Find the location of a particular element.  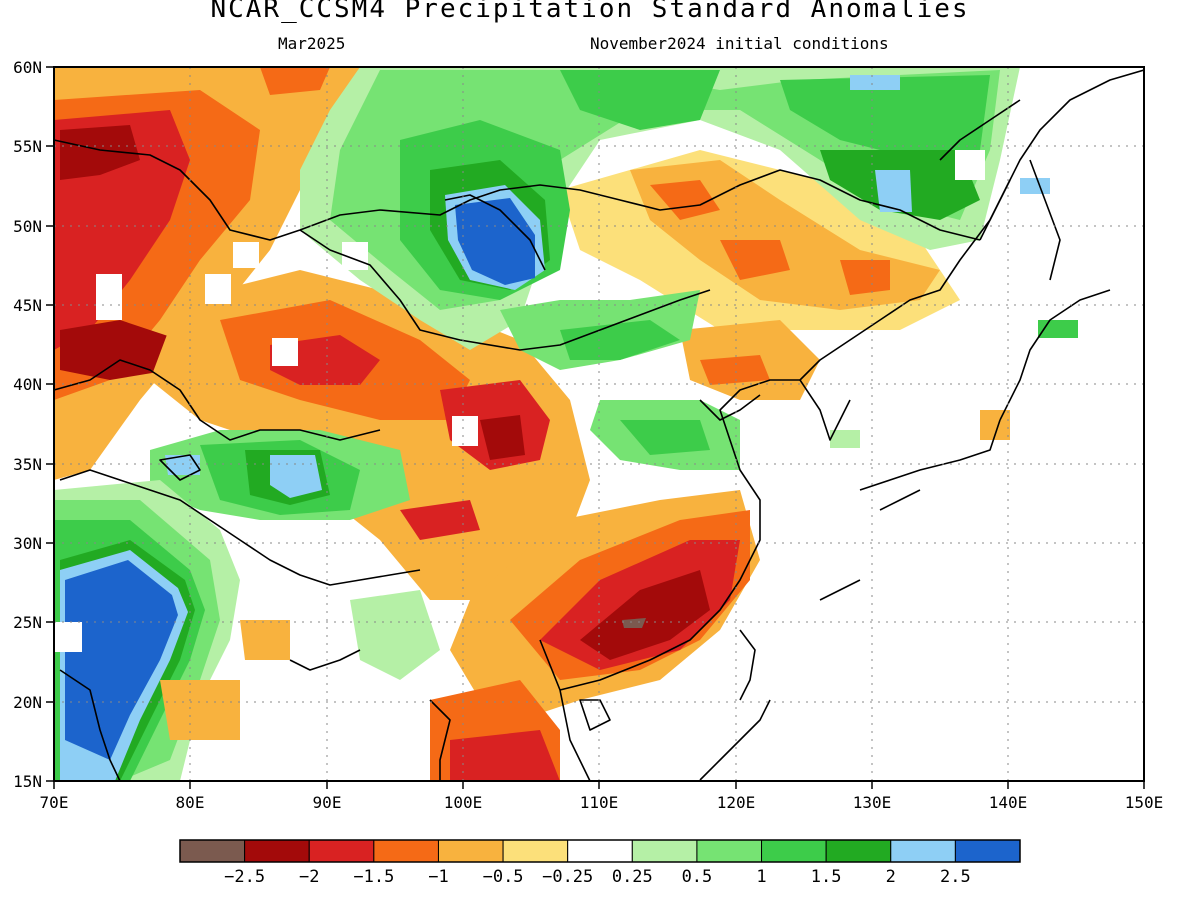

colorbar-label: −2.5 is located at coordinates (244, 877).